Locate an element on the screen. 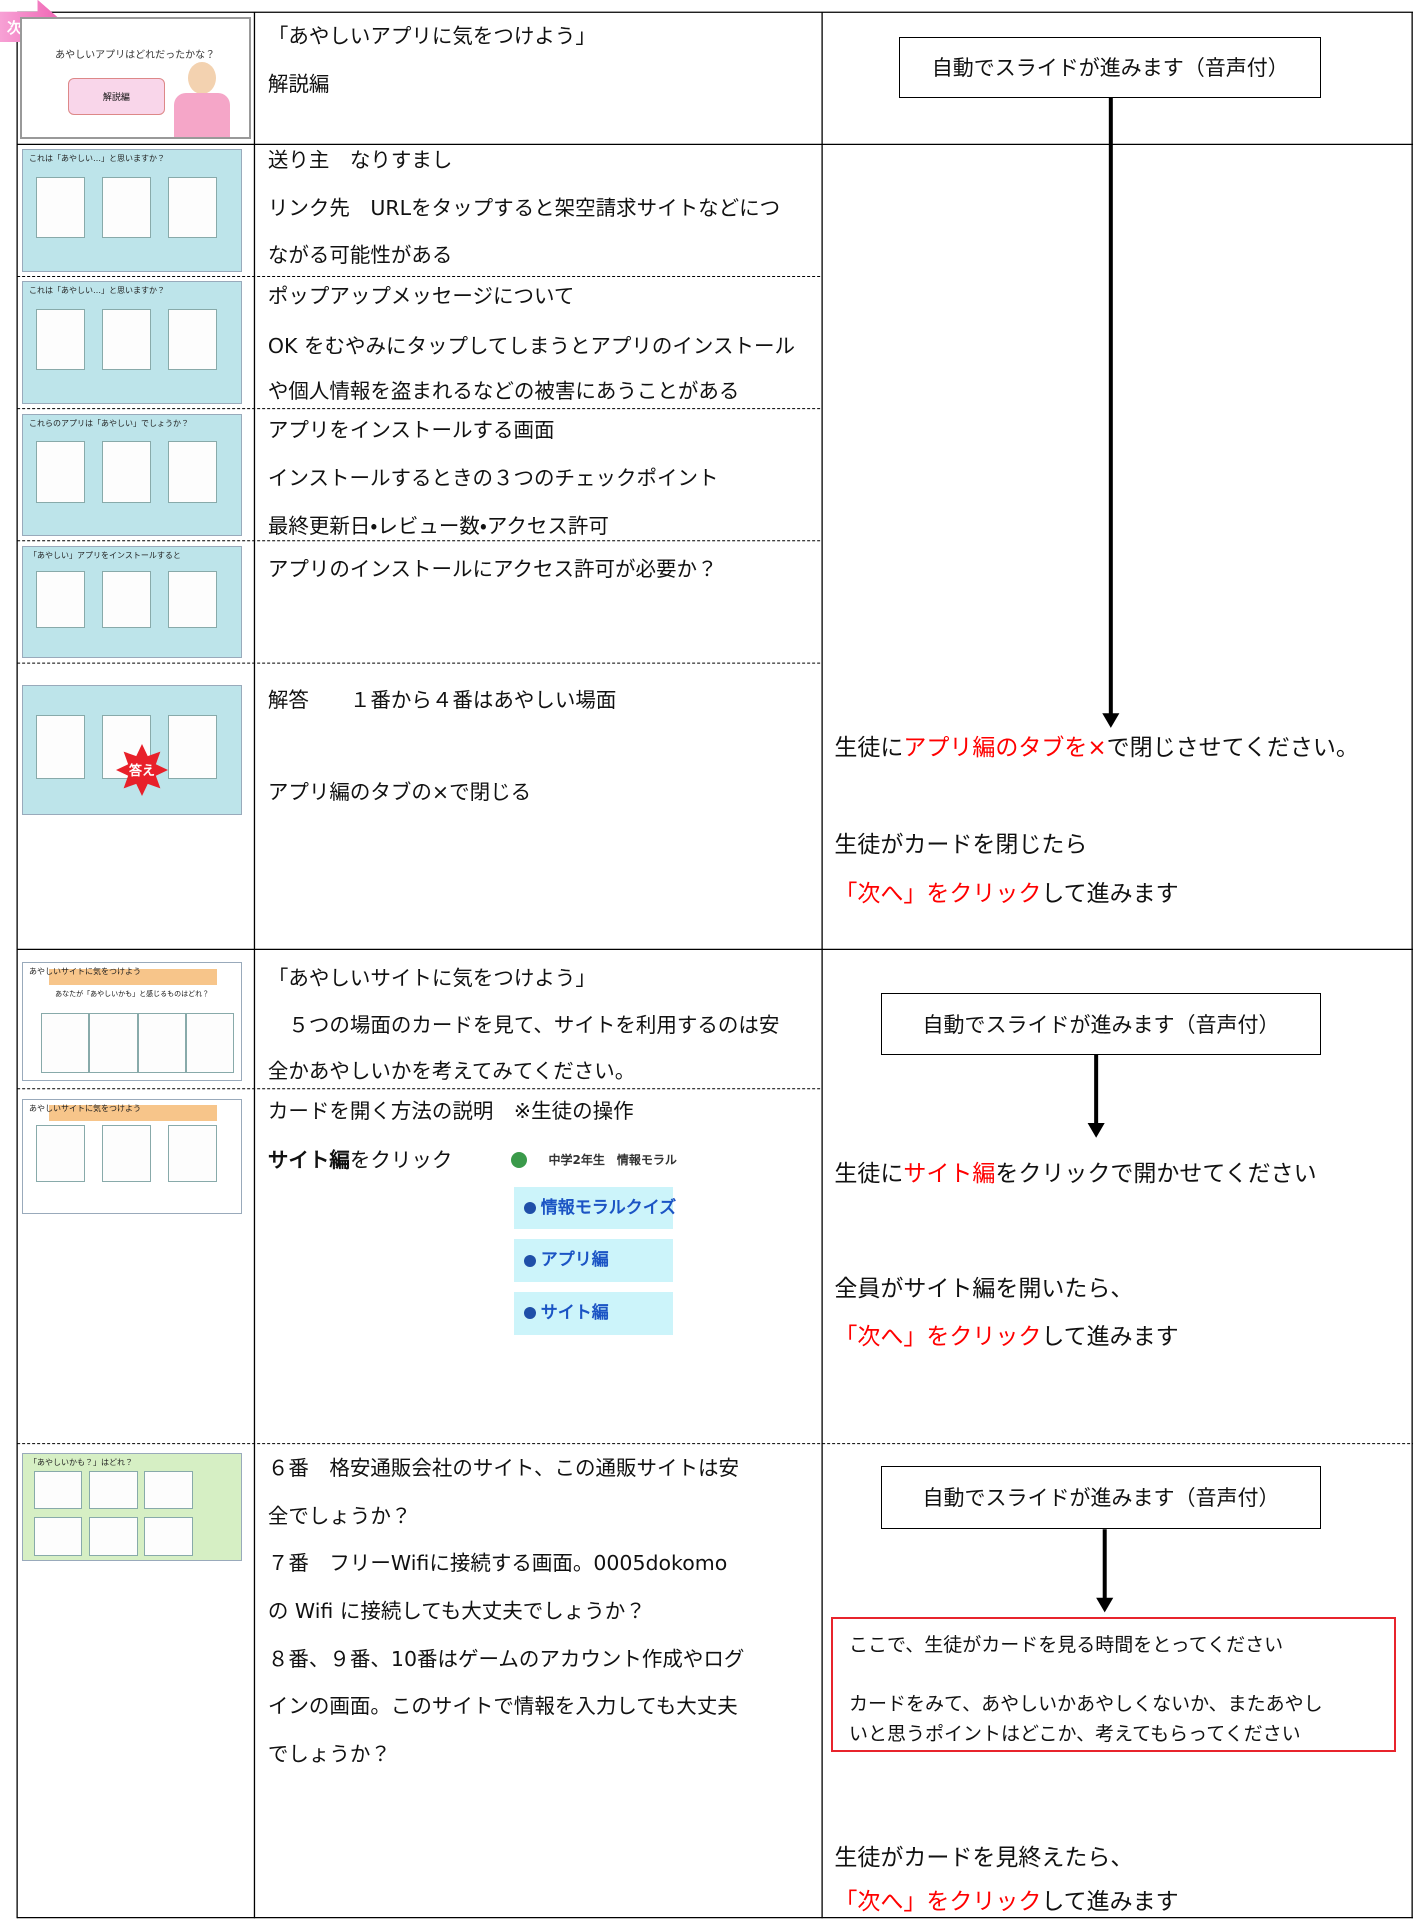 The width and height of the screenshot is (1413, 1919). slide-title-text: これは「あやしい…」と思いますか？ is located at coordinates (97, 159).